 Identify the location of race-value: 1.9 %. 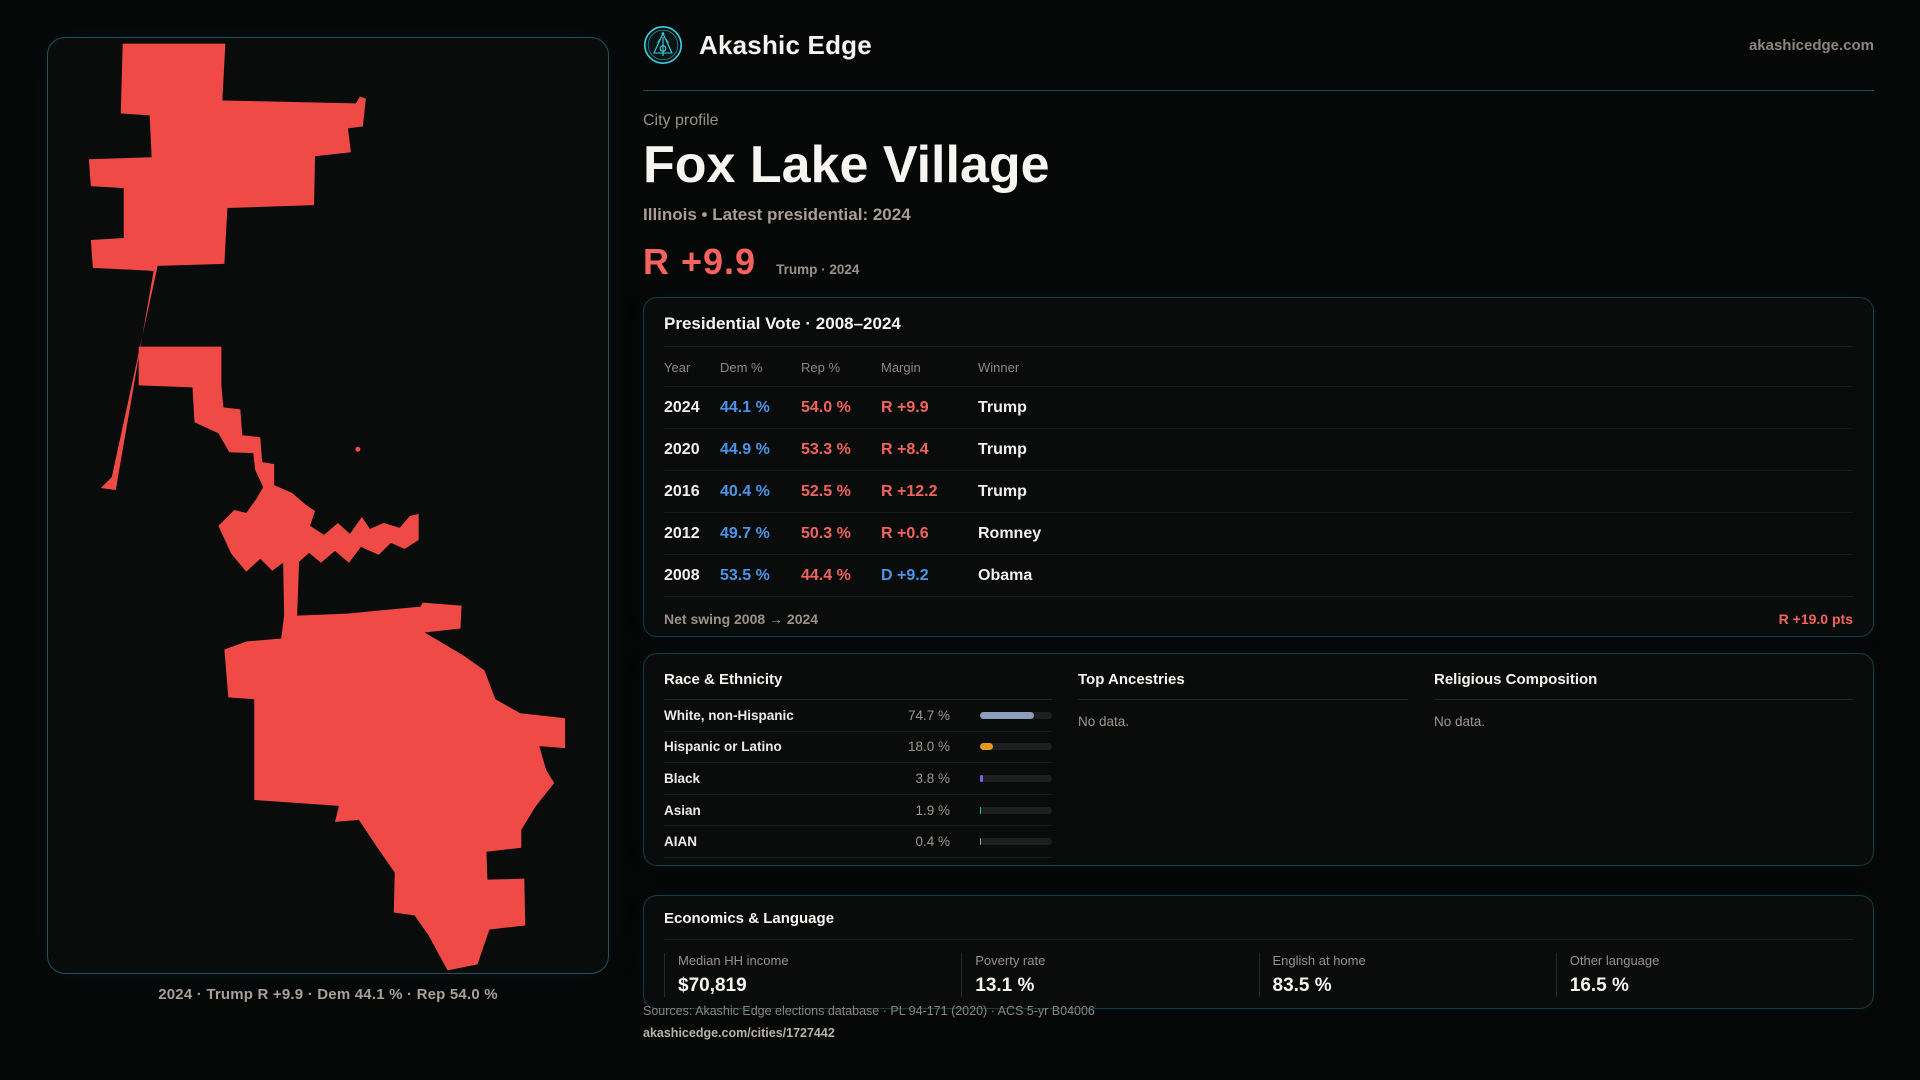
(932, 810).